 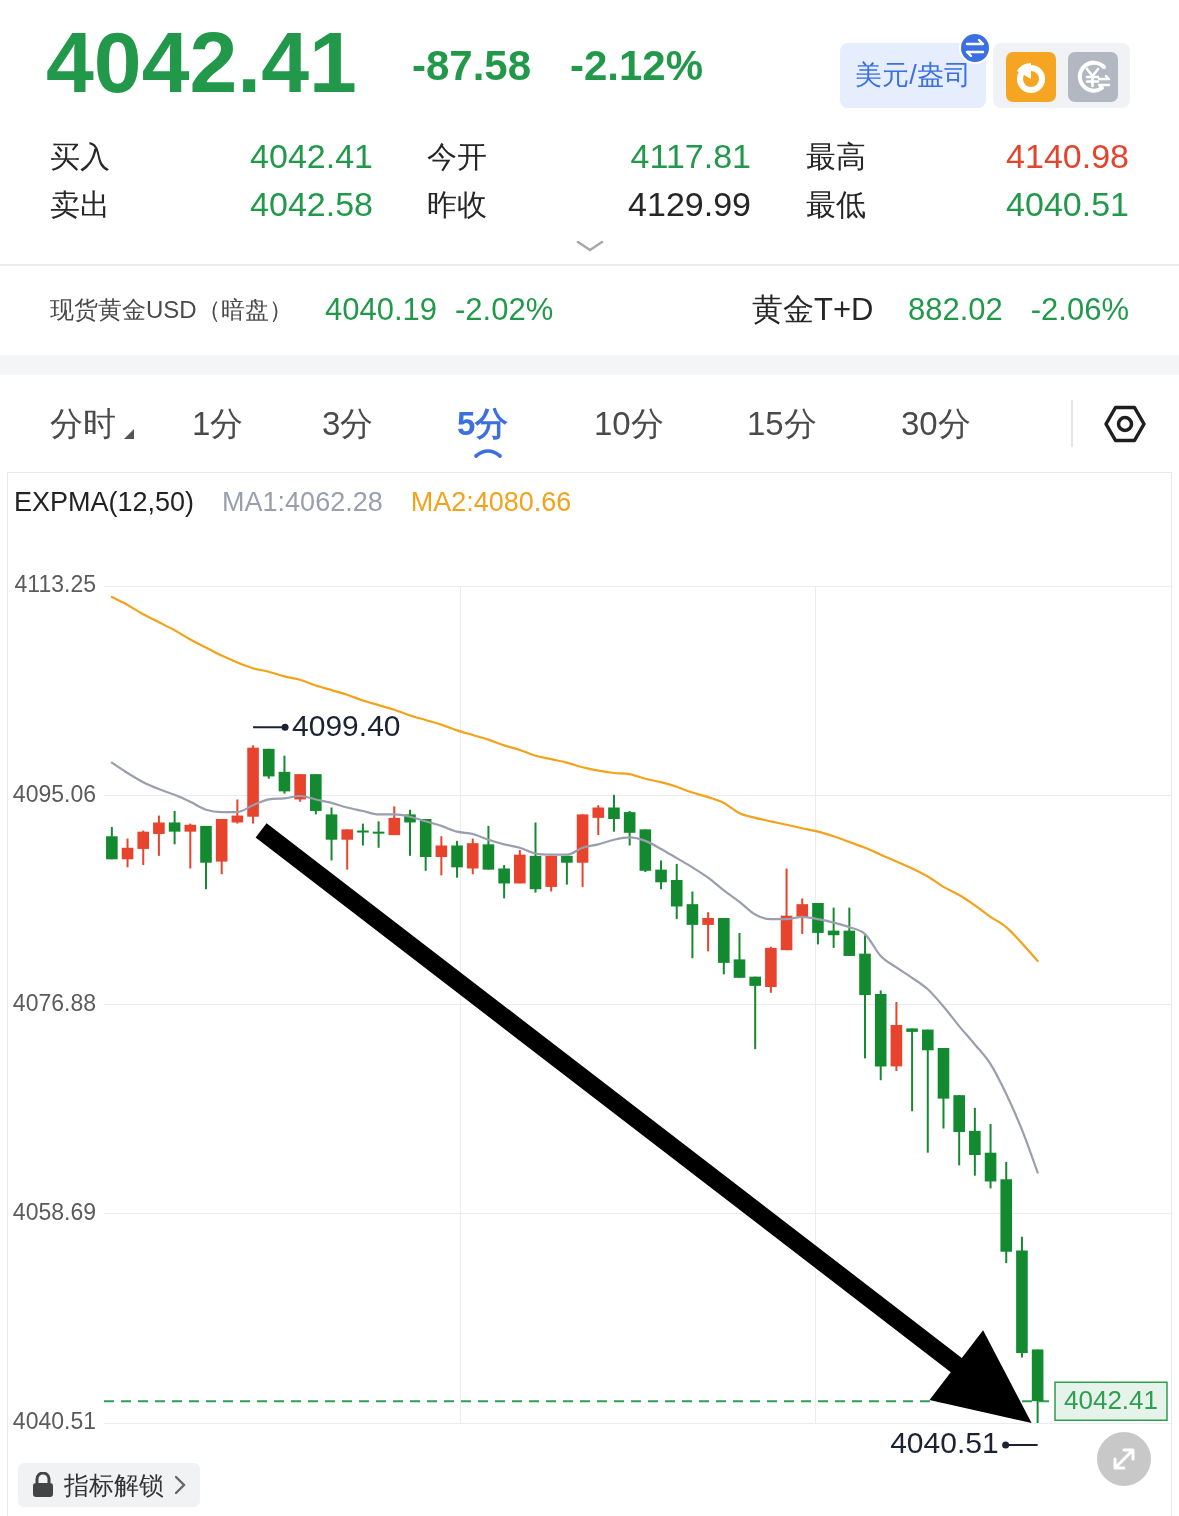 I want to click on text: 最高, so click(x=836, y=157).